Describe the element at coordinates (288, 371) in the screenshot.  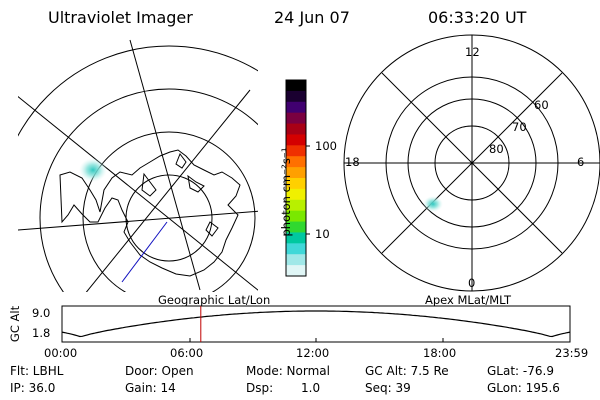
I see `mode-status: Mode: Normal` at that location.